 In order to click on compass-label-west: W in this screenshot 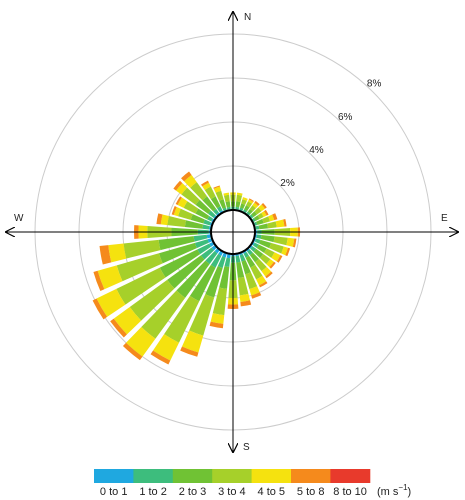, I will do `click(19, 218)`.